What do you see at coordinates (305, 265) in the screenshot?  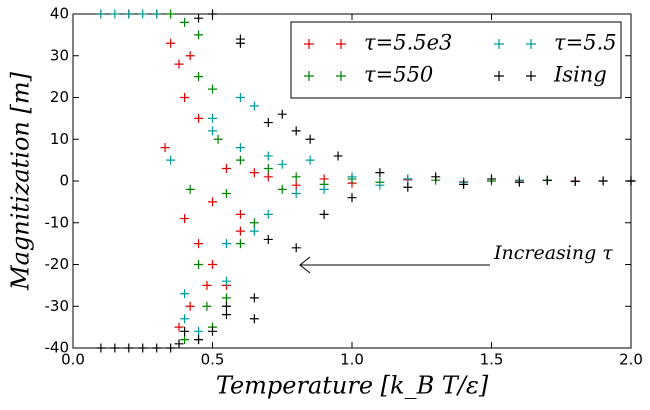 I see `arrow-head` at bounding box center [305, 265].